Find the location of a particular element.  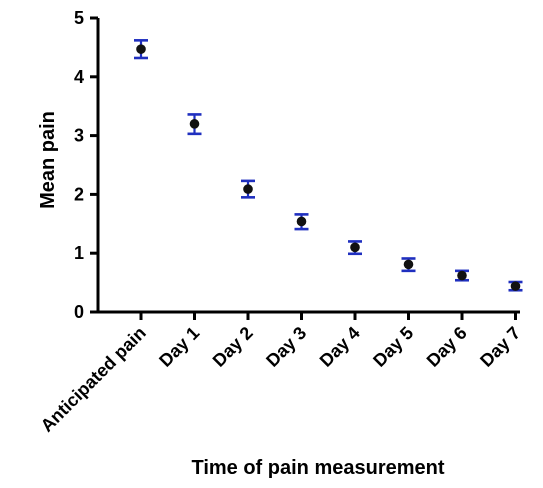

y-tick-label-4: 4 is located at coordinates (79, 77).